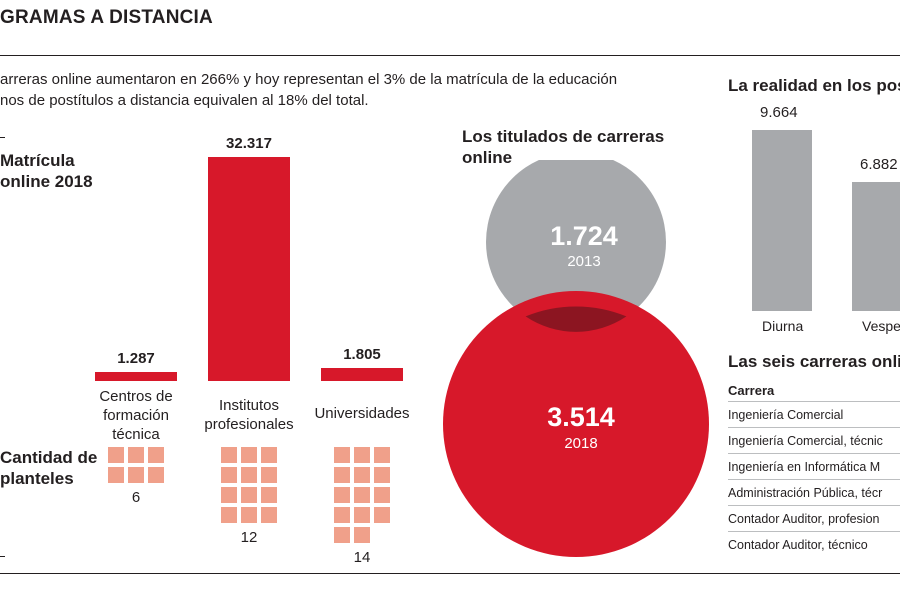  I want to click on plantel-count: 12, so click(249, 537).